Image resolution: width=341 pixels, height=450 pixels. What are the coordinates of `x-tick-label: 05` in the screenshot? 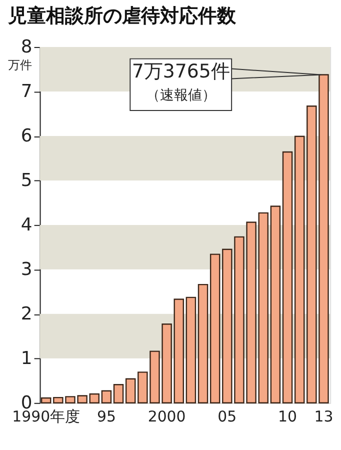 It's located at (227, 416).